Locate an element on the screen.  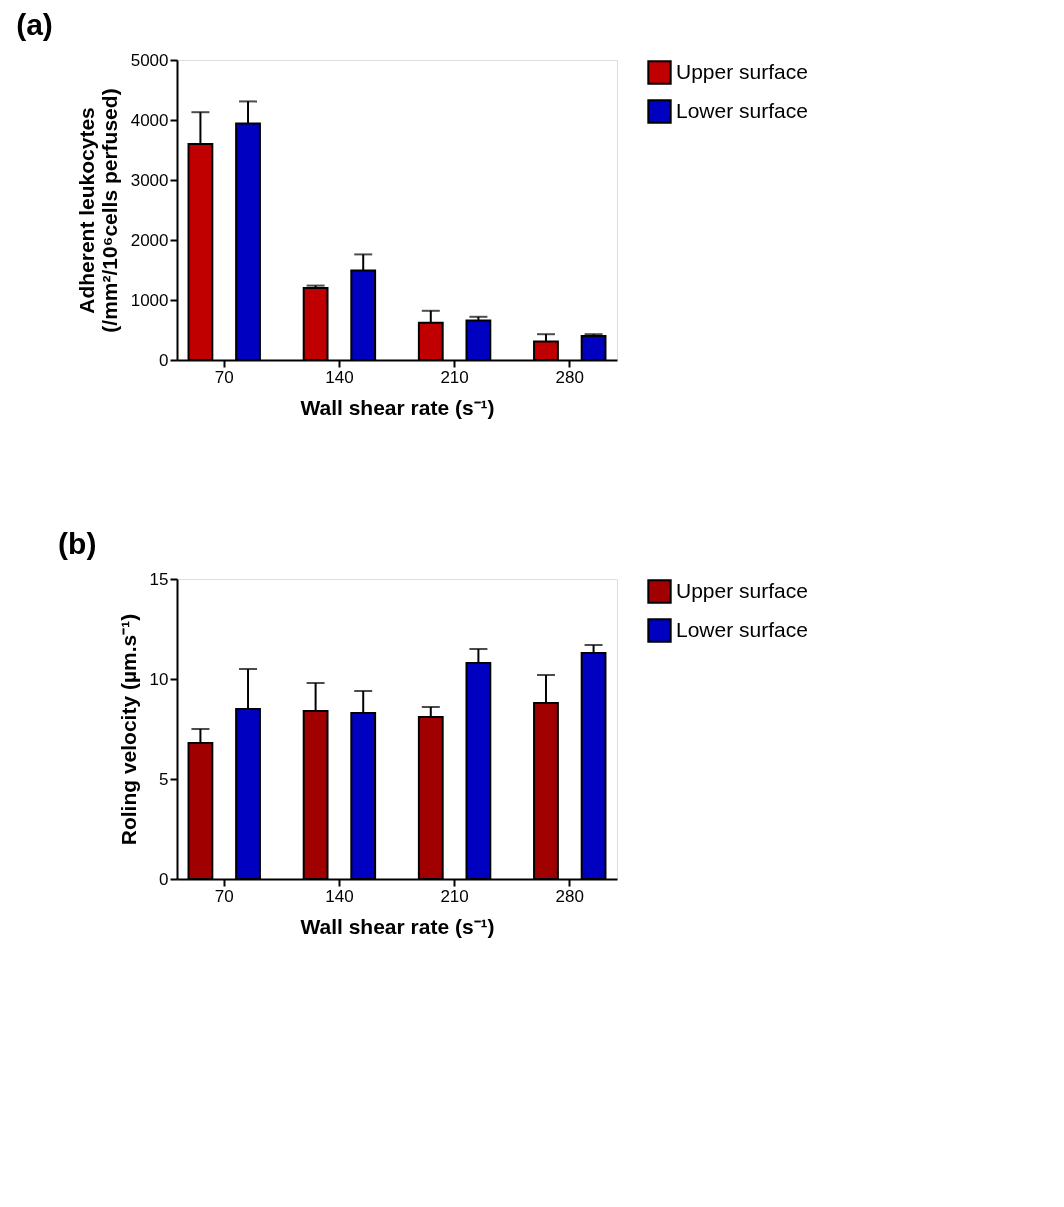
y-axis-title: Adherent leukocytes (/mm²/10⁶cells perfused) is located at coordinates (97, 210).